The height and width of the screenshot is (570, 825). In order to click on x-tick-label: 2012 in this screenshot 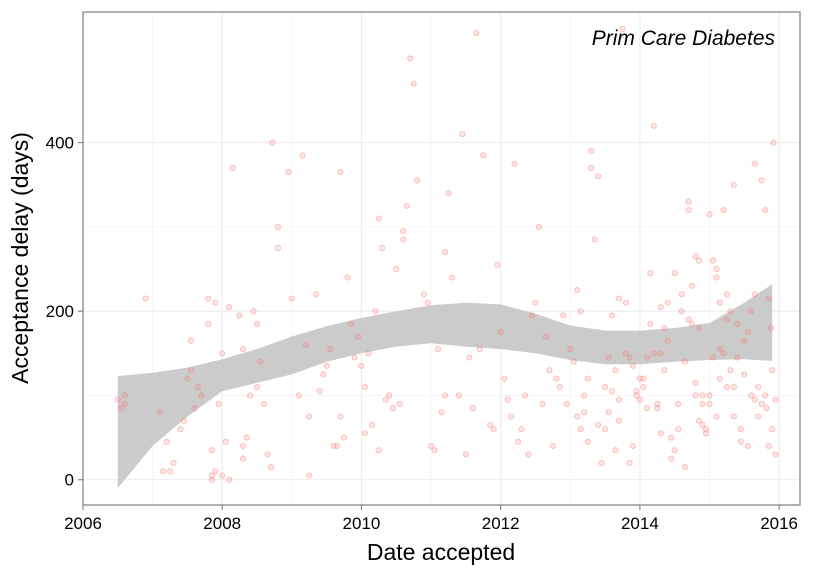, I will do `click(501, 523)`.